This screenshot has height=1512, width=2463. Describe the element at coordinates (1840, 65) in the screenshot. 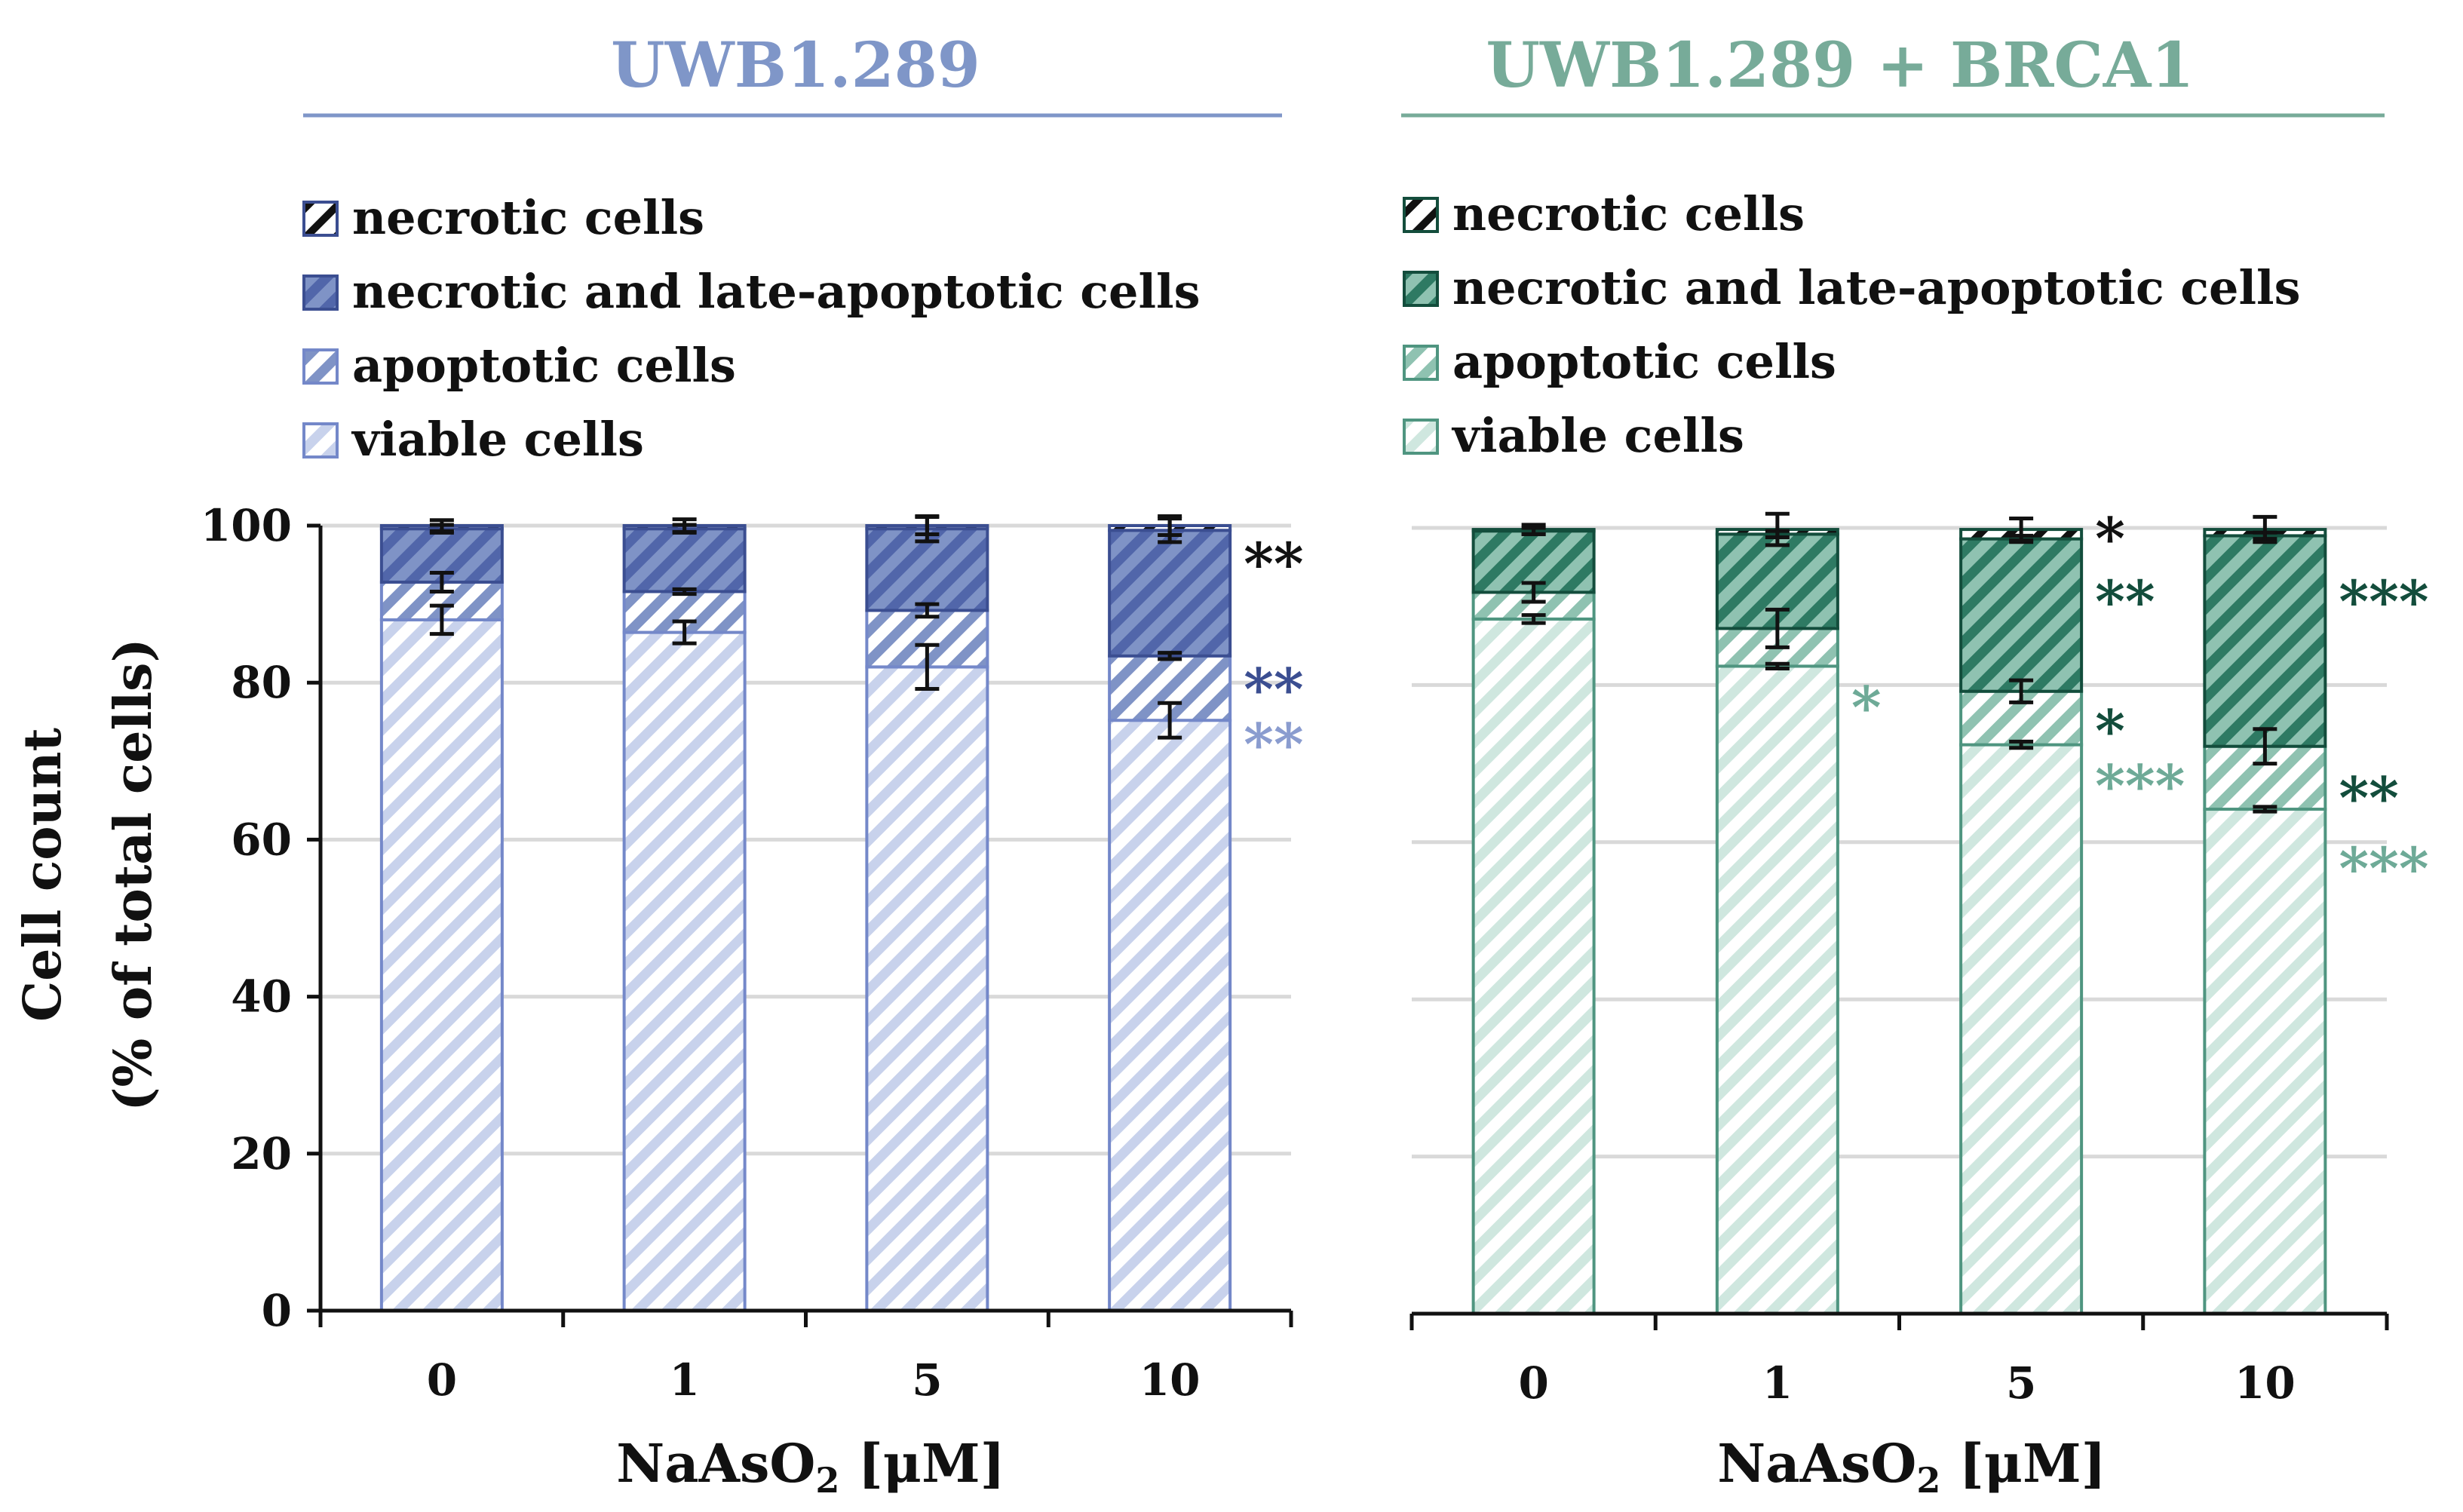

I see `panel-title: UWB1.289 + BRCA1` at that location.